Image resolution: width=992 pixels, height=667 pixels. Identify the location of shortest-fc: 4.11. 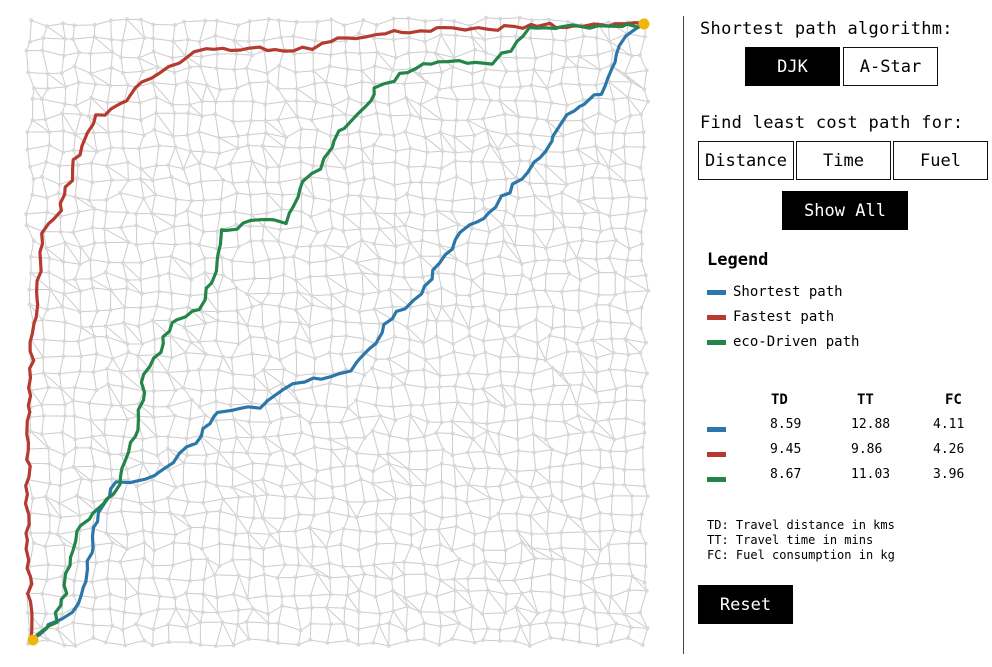
(949, 424).